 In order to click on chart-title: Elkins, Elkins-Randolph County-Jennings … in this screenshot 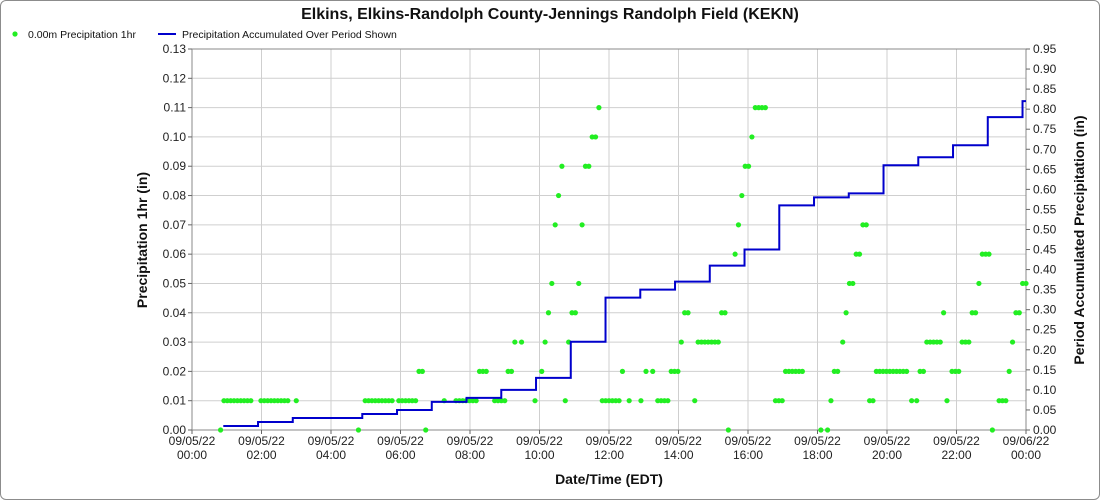, I will do `click(550, 14)`.